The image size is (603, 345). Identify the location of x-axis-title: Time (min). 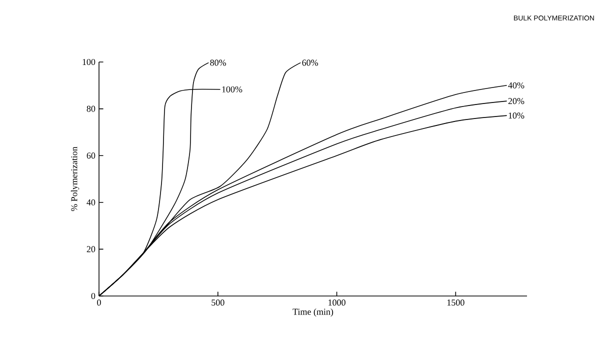
(313, 312).